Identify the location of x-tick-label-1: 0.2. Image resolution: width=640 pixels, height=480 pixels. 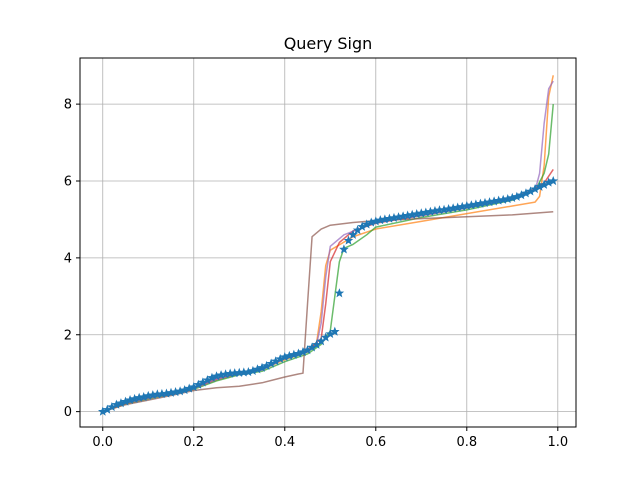
(193, 442).